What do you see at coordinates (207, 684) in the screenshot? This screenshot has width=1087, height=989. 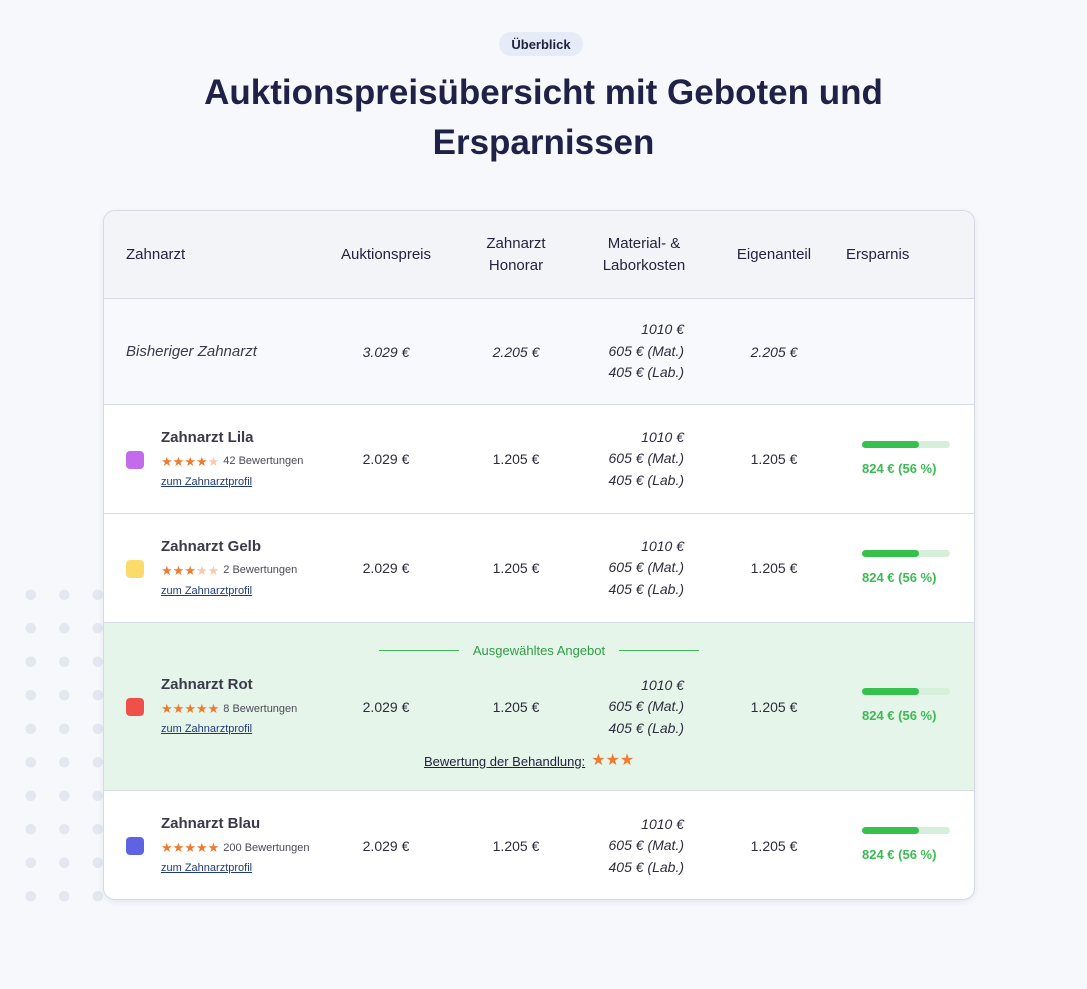 I see `dentist-name: Zahnarzt Rot` at bounding box center [207, 684].